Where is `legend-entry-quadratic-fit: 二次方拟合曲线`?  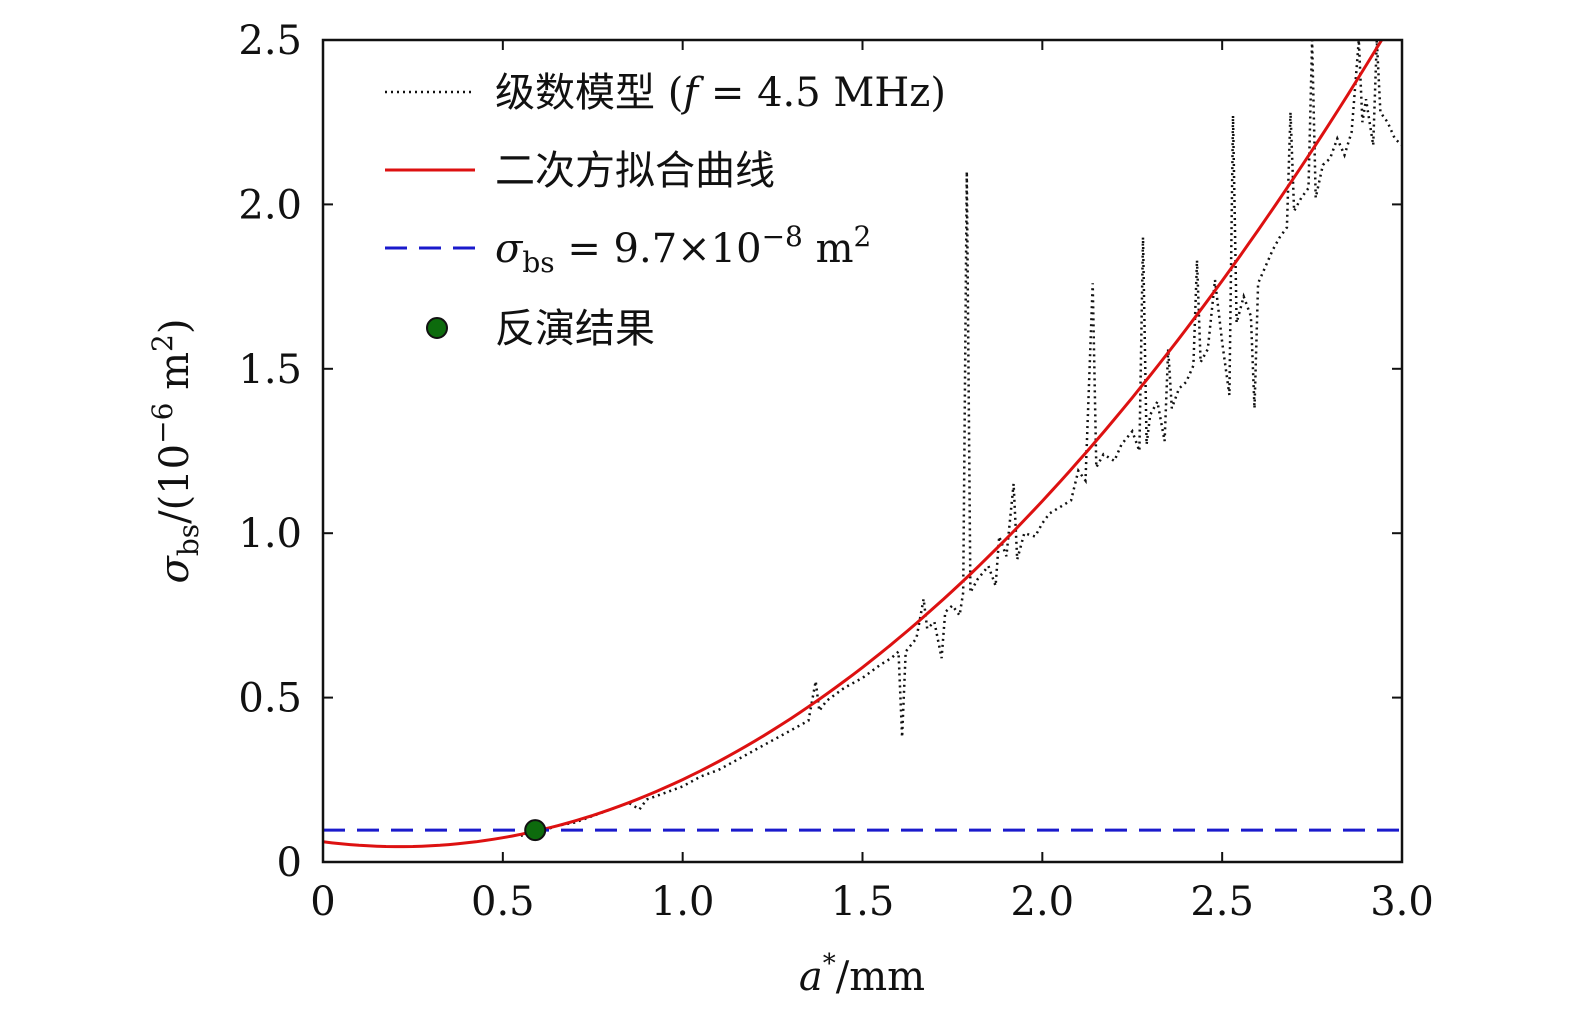
legend-entry-quadratic-fit: 二次方拟合曲线 is located at coordinates (580, 171).